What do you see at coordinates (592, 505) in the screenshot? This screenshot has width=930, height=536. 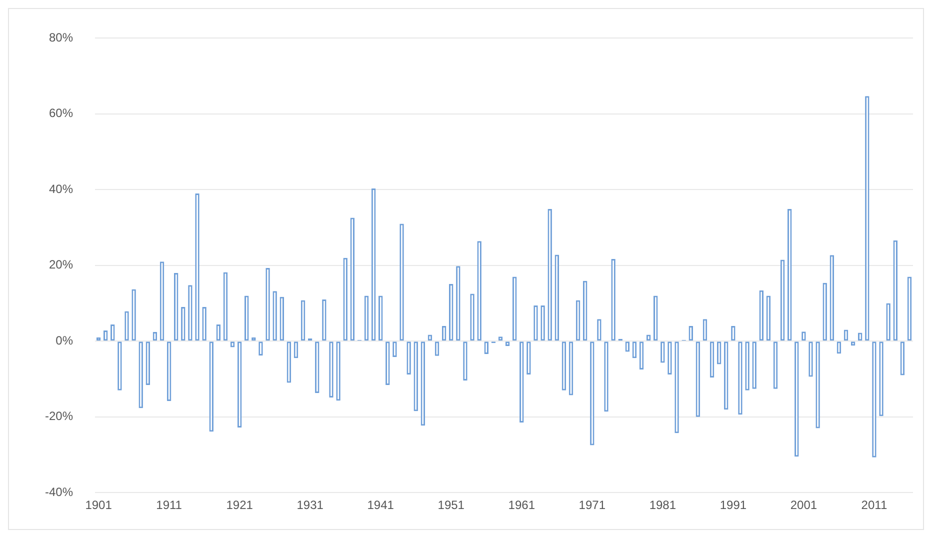 I see `x-tick-label: 1971` at bounding box center [592, 505].